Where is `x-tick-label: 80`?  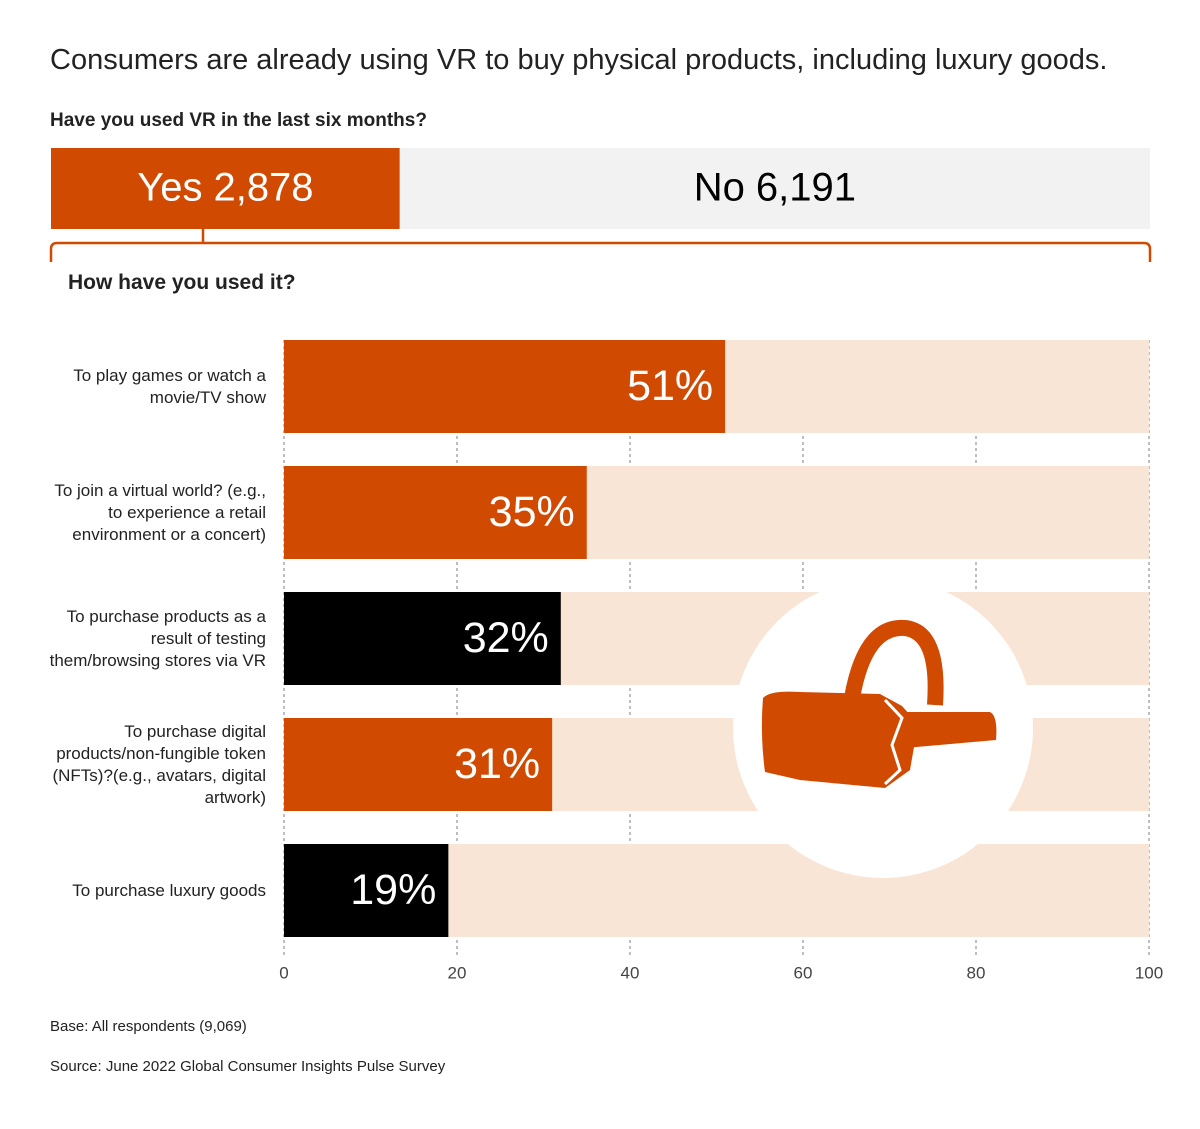 x-tick-label: 80 is located at coordinates (976, 972).